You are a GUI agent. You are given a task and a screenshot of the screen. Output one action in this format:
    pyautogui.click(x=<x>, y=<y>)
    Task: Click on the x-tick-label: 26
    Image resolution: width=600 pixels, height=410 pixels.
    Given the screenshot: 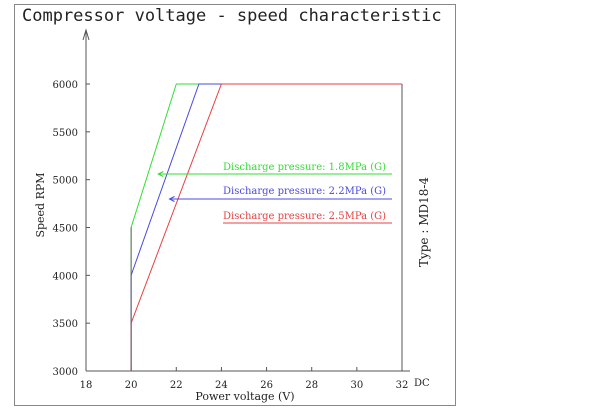 What is the action you would take?
    pyautogui.click(x=266, y=385)
    